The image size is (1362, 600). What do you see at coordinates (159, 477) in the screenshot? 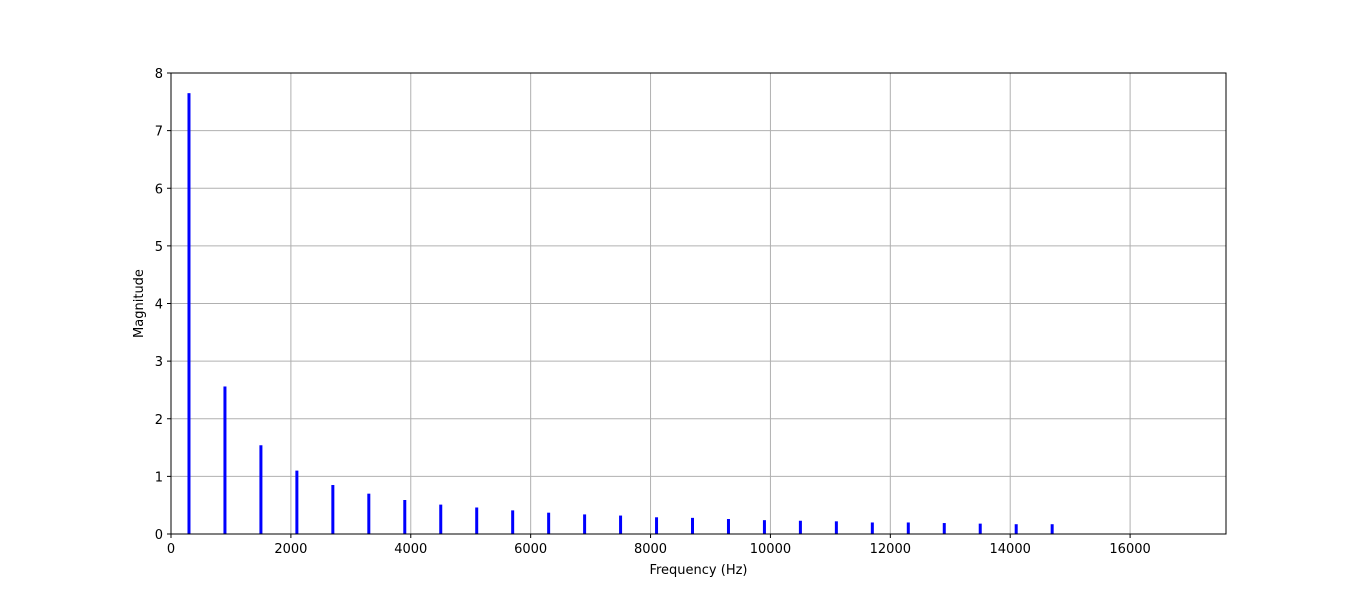
I see `y-tick-label: 1` at bounding box center [159, 477].